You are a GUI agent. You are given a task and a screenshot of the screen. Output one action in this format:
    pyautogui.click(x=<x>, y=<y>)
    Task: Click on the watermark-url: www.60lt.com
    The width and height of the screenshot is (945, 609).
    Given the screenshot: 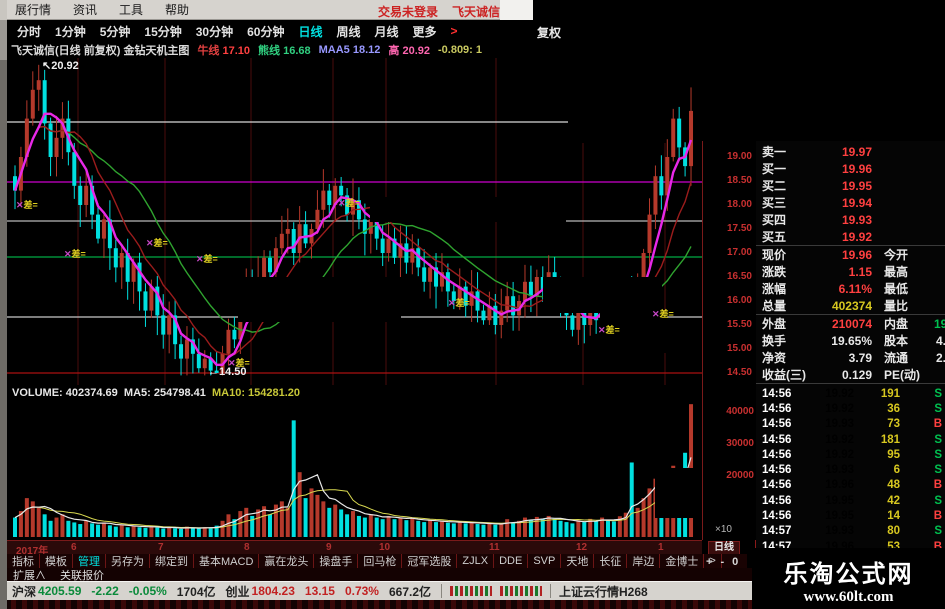 What is the action you would take?
    pyautogui.click(x=848, y=597)
    